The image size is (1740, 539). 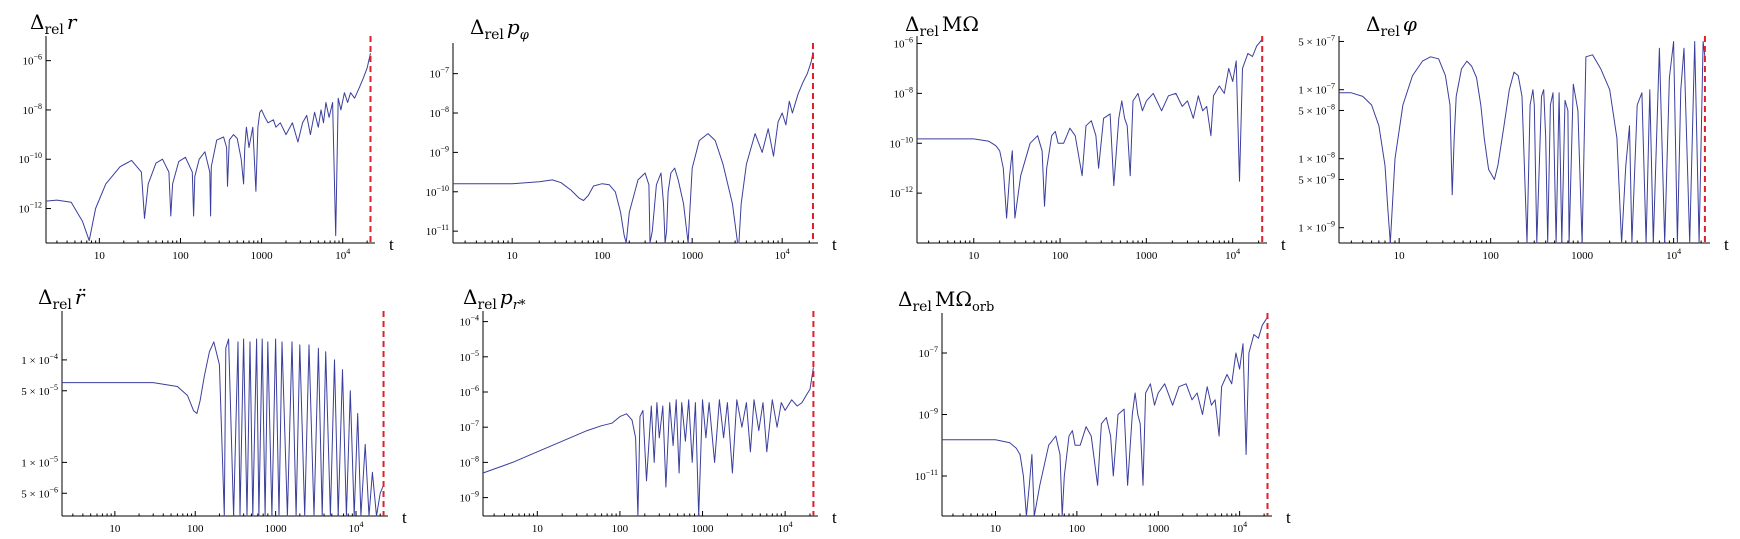 I want to click on chart-title: Δrel r̈, so click(x=62, y=299).